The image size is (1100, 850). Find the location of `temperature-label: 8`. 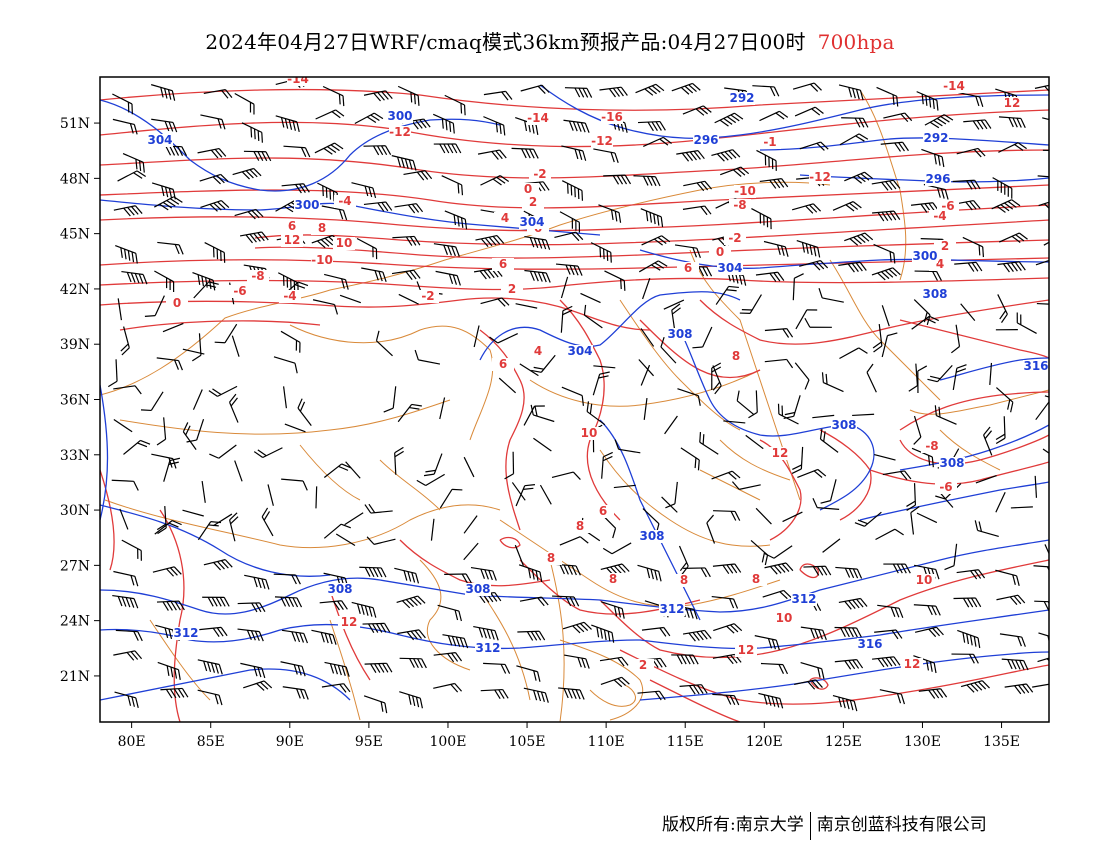

temperature-label: 8 is located at coordinates (322, 228).